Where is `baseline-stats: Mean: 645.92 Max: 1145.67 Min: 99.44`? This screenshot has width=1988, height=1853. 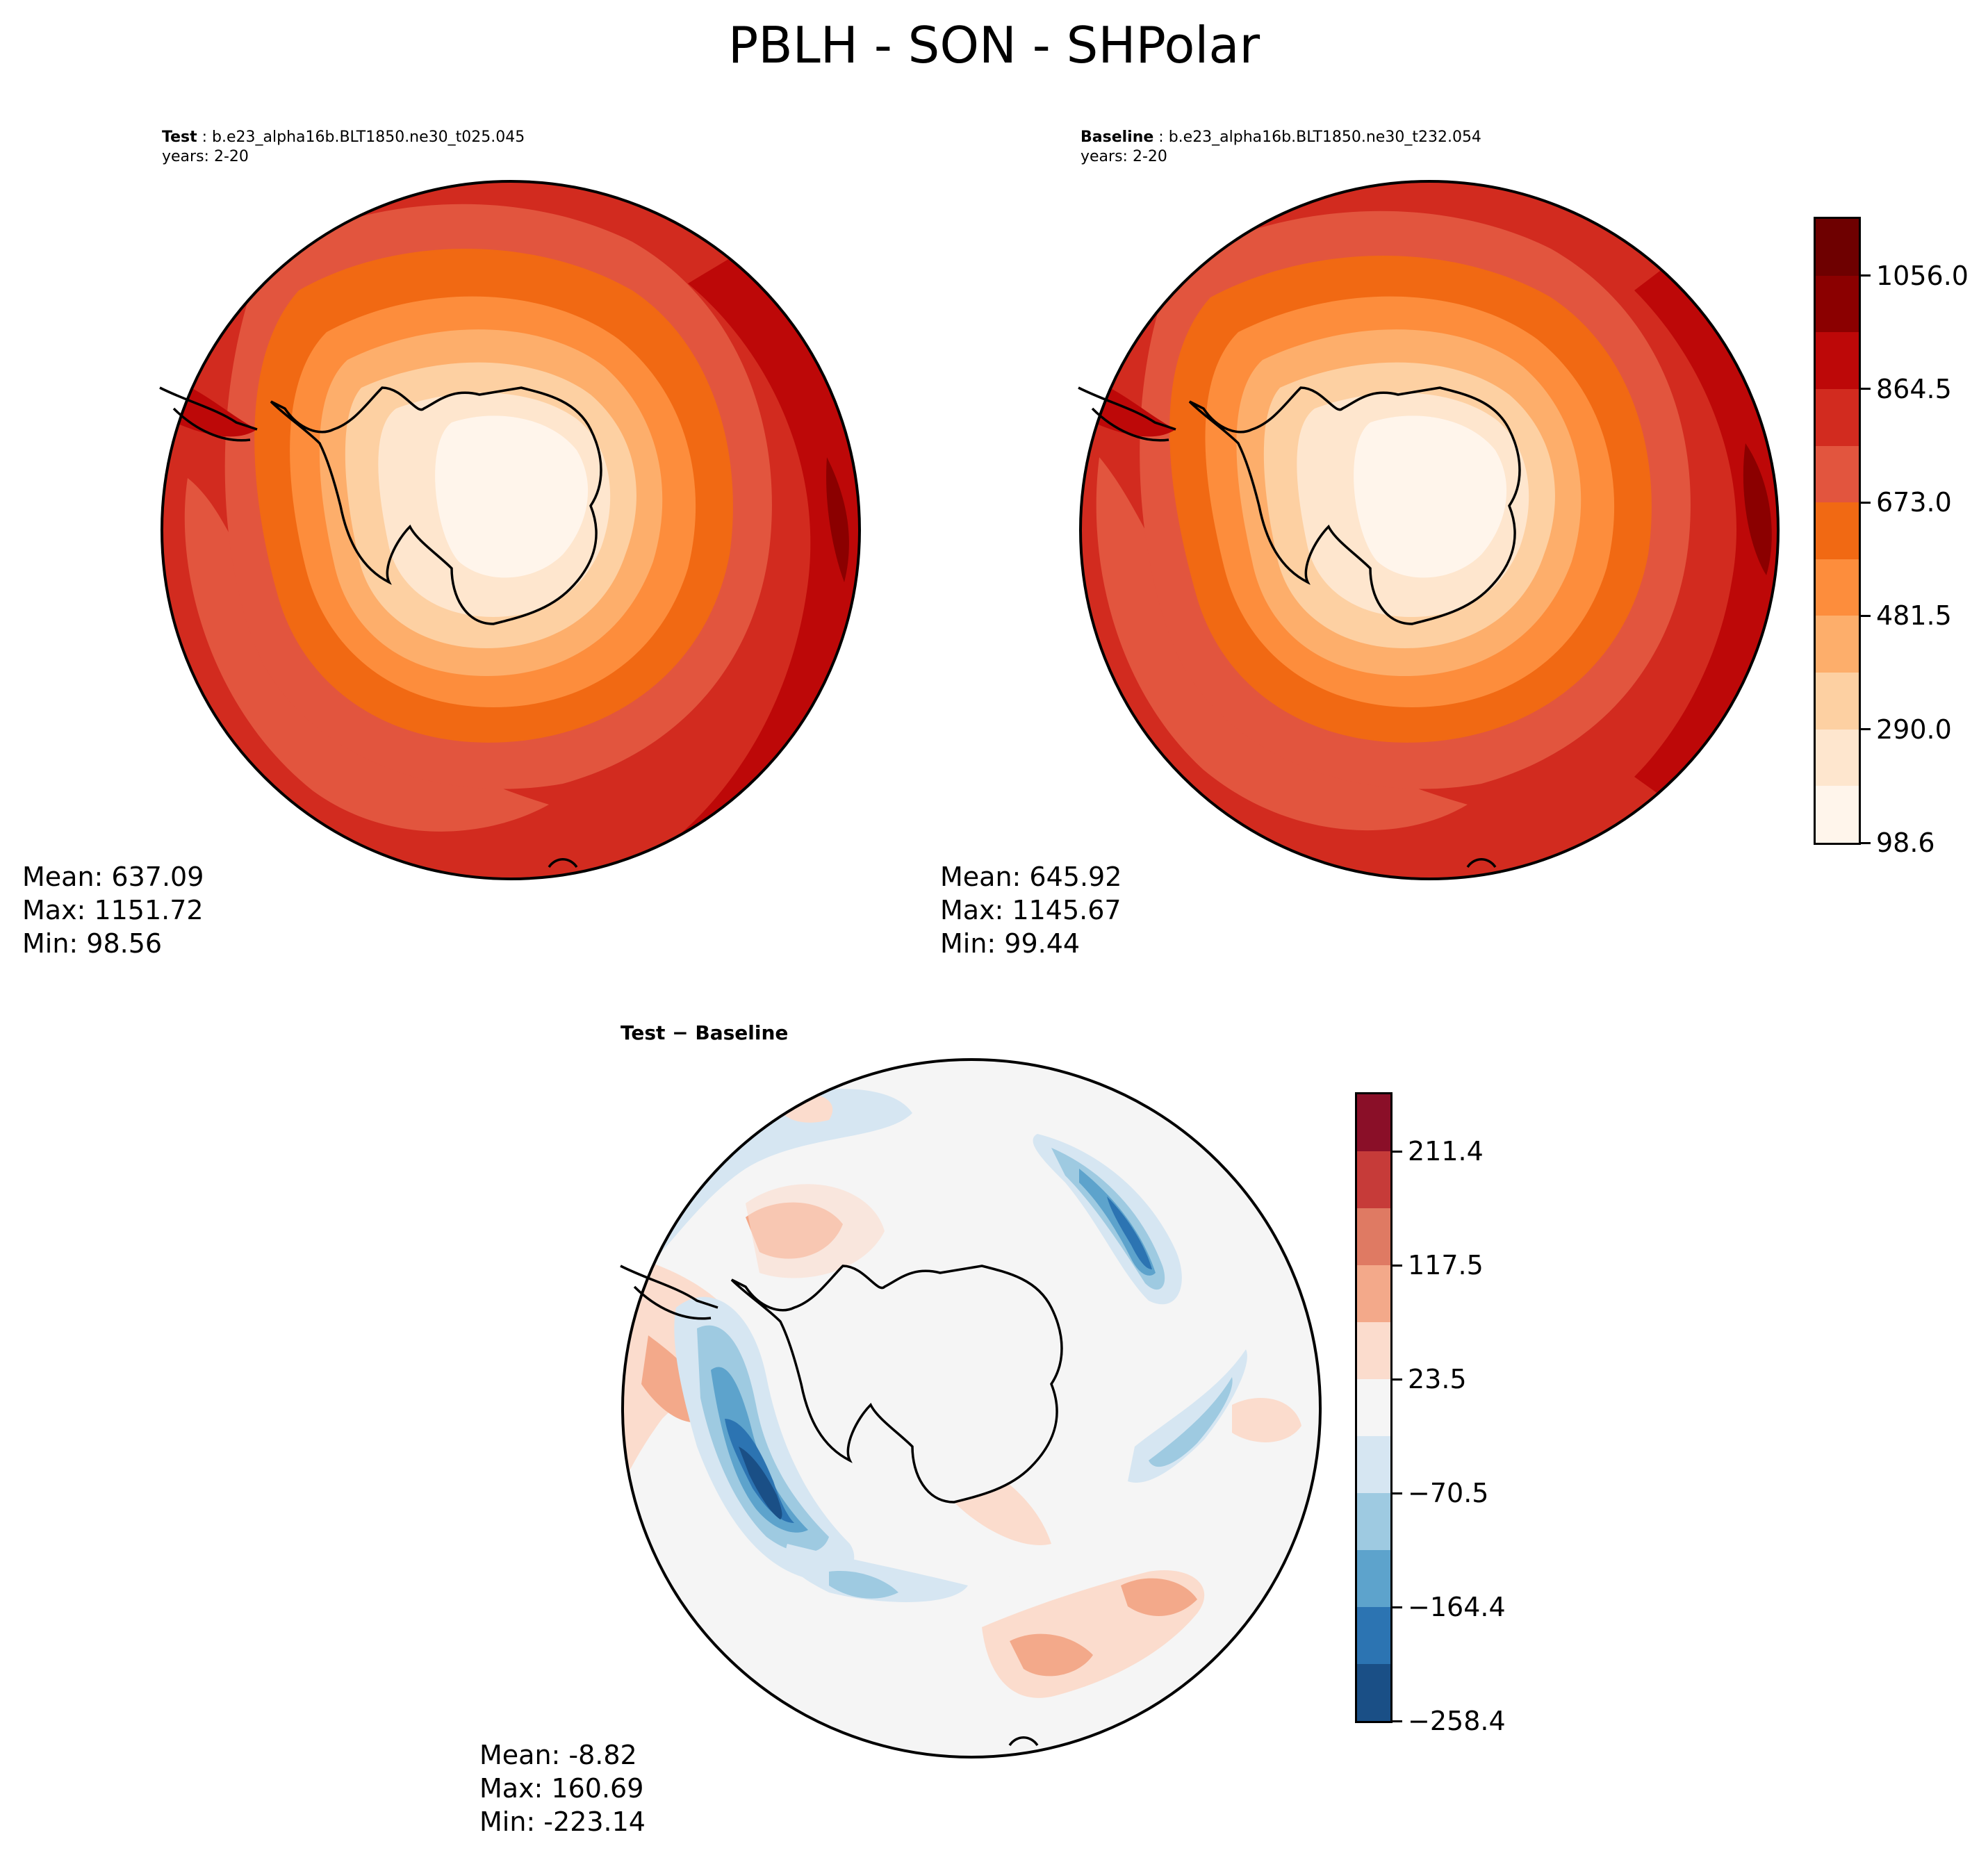
baseline-stats: Mean: 645.92 Max: 1145.67 Min: 99.44 is located at coordinates (1031, 910).